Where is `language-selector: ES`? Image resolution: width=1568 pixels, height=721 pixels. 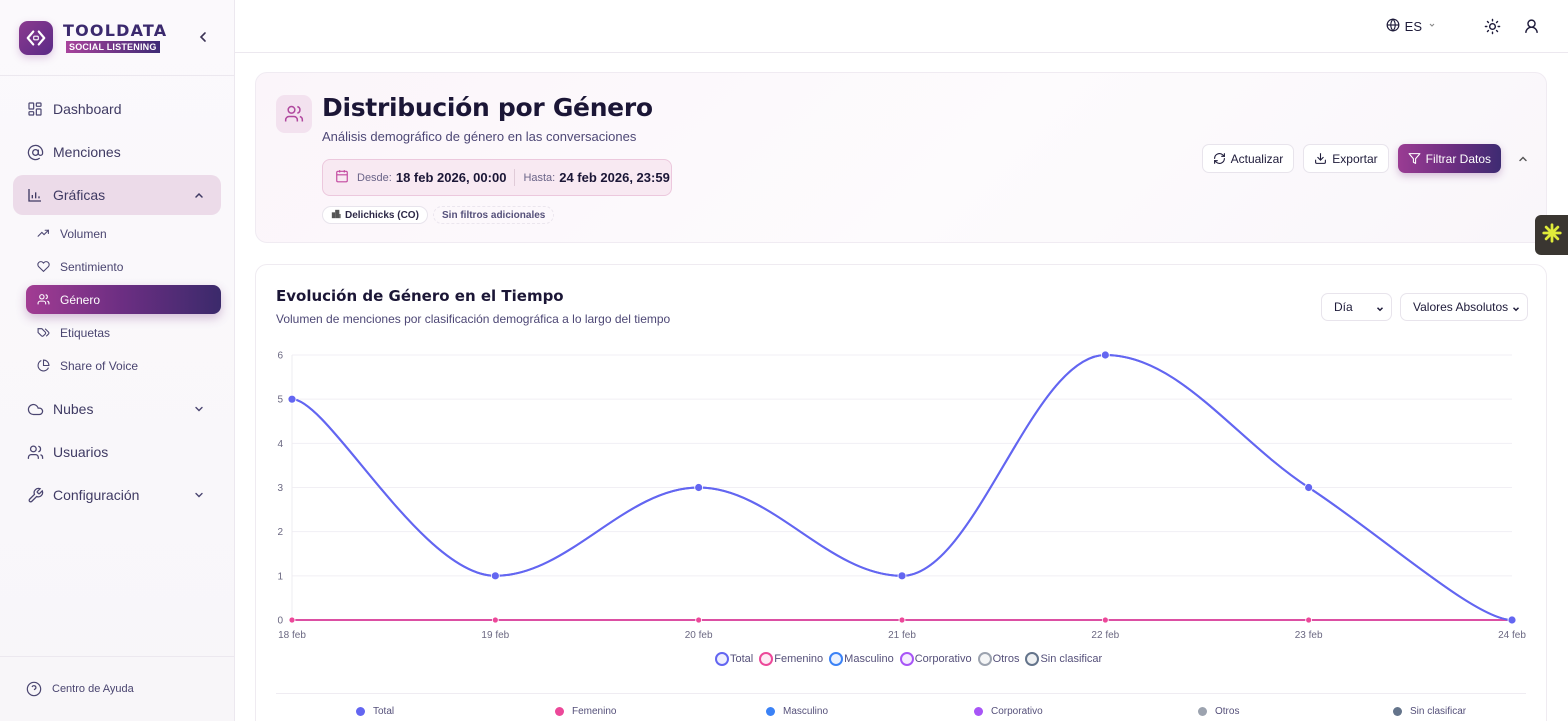
language-selector: ES is located at coordinates (1411, 26).